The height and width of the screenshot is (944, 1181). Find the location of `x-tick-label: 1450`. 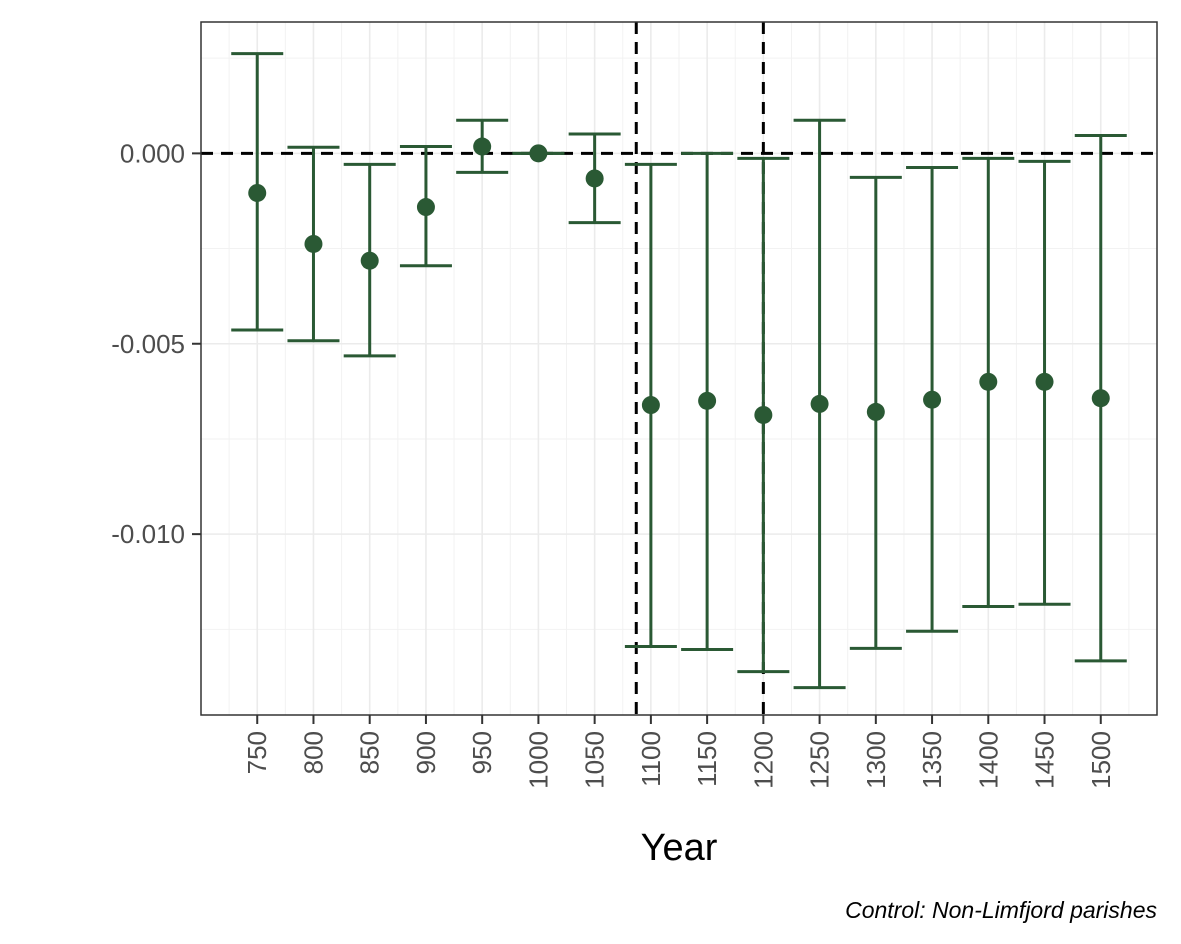

x-tick-label: 1450 is located at coordinates (1045, 760).